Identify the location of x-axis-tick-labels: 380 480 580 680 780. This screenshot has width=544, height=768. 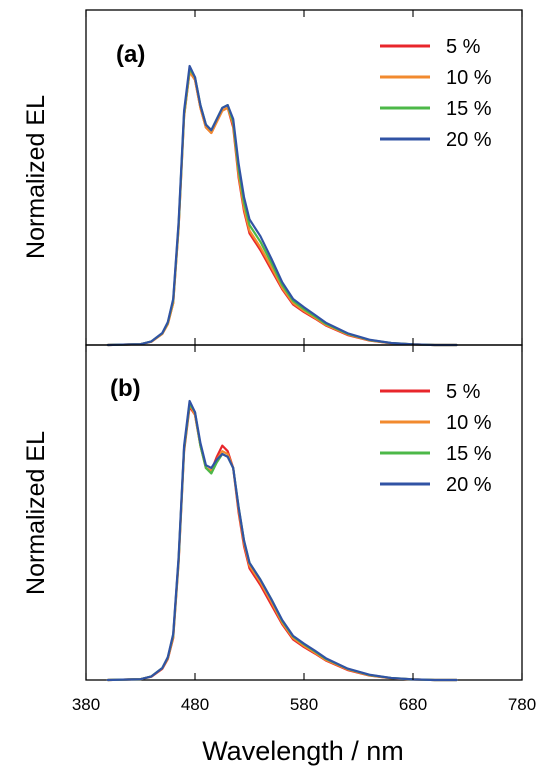
(304, 704).